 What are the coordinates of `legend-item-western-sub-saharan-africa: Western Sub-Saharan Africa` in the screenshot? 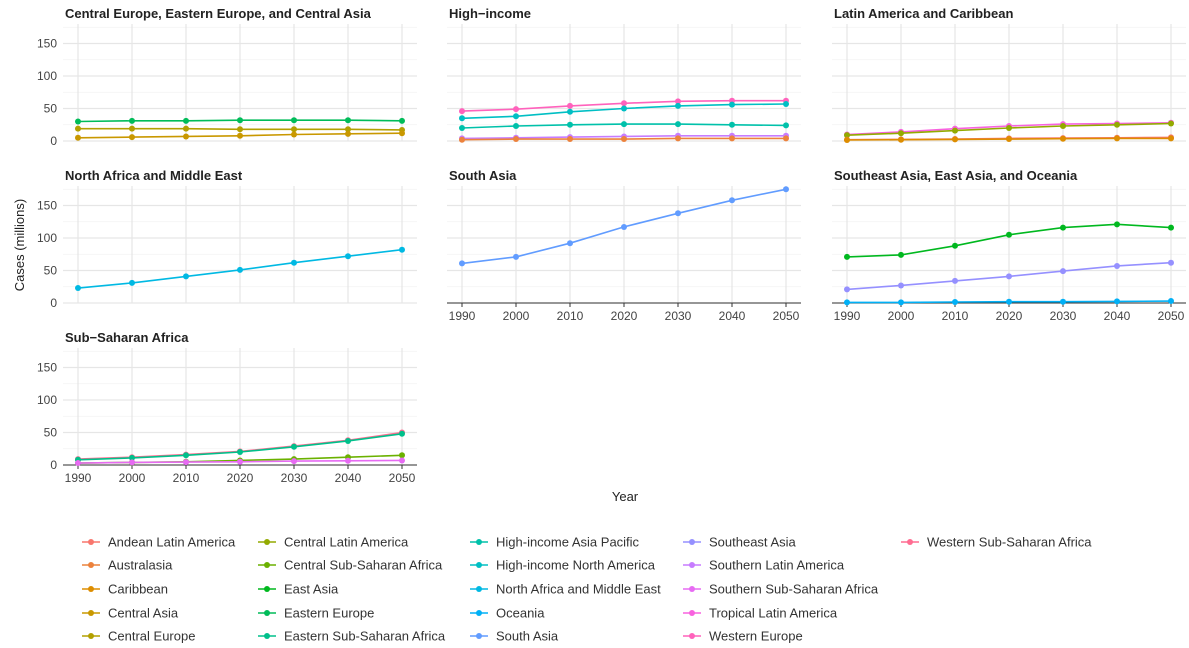 It's located at (996, 542).